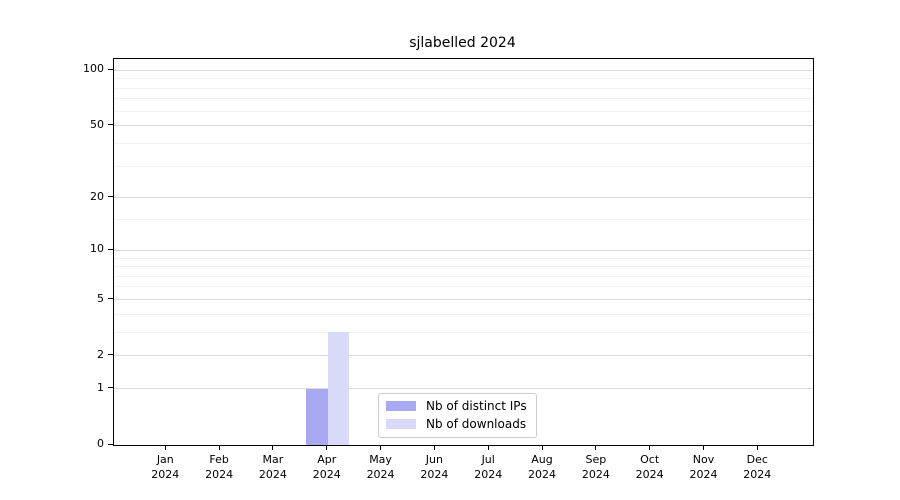  I want to click on x-tick-label: Dec 2024, so click(757, 467).